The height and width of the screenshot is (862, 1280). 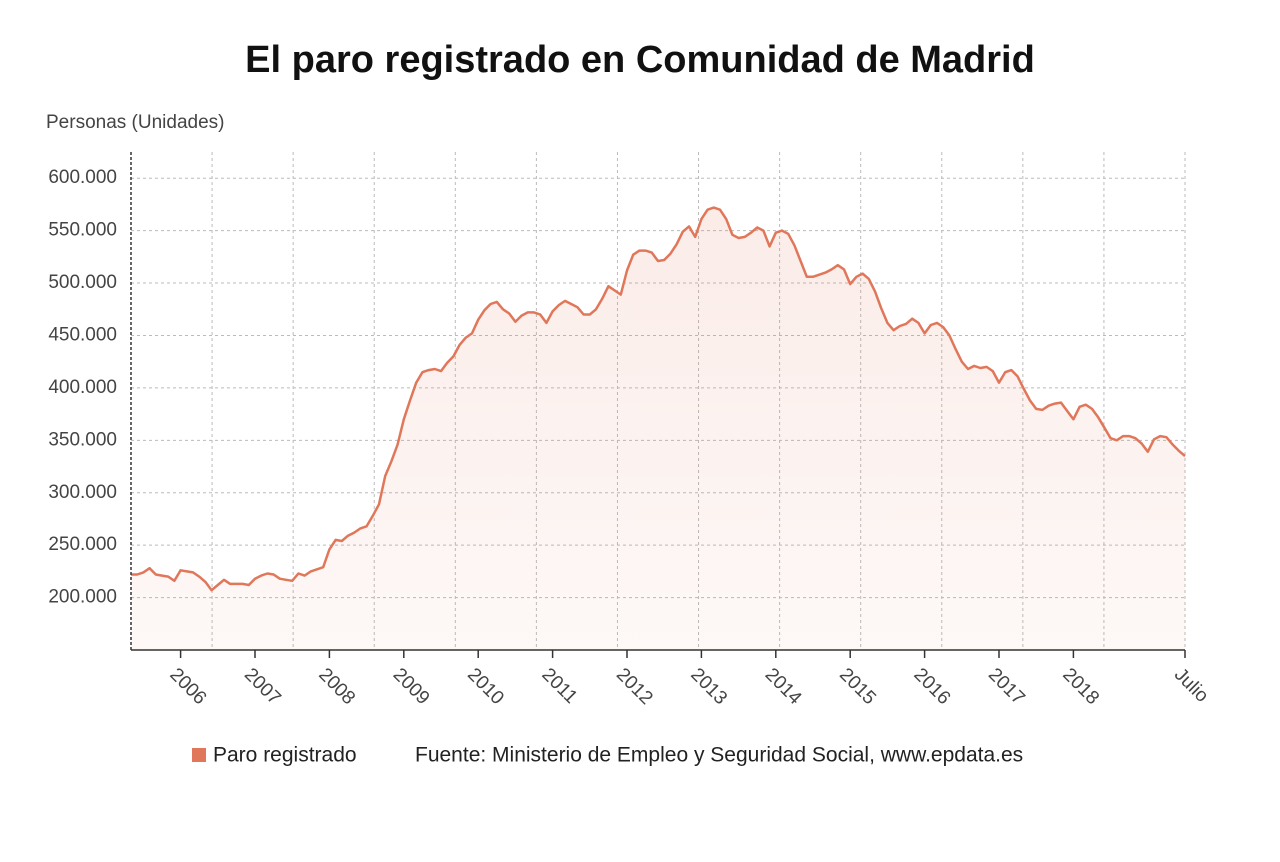 I want to click on y-tick-label: 350.000, so click(x=82, y=439).